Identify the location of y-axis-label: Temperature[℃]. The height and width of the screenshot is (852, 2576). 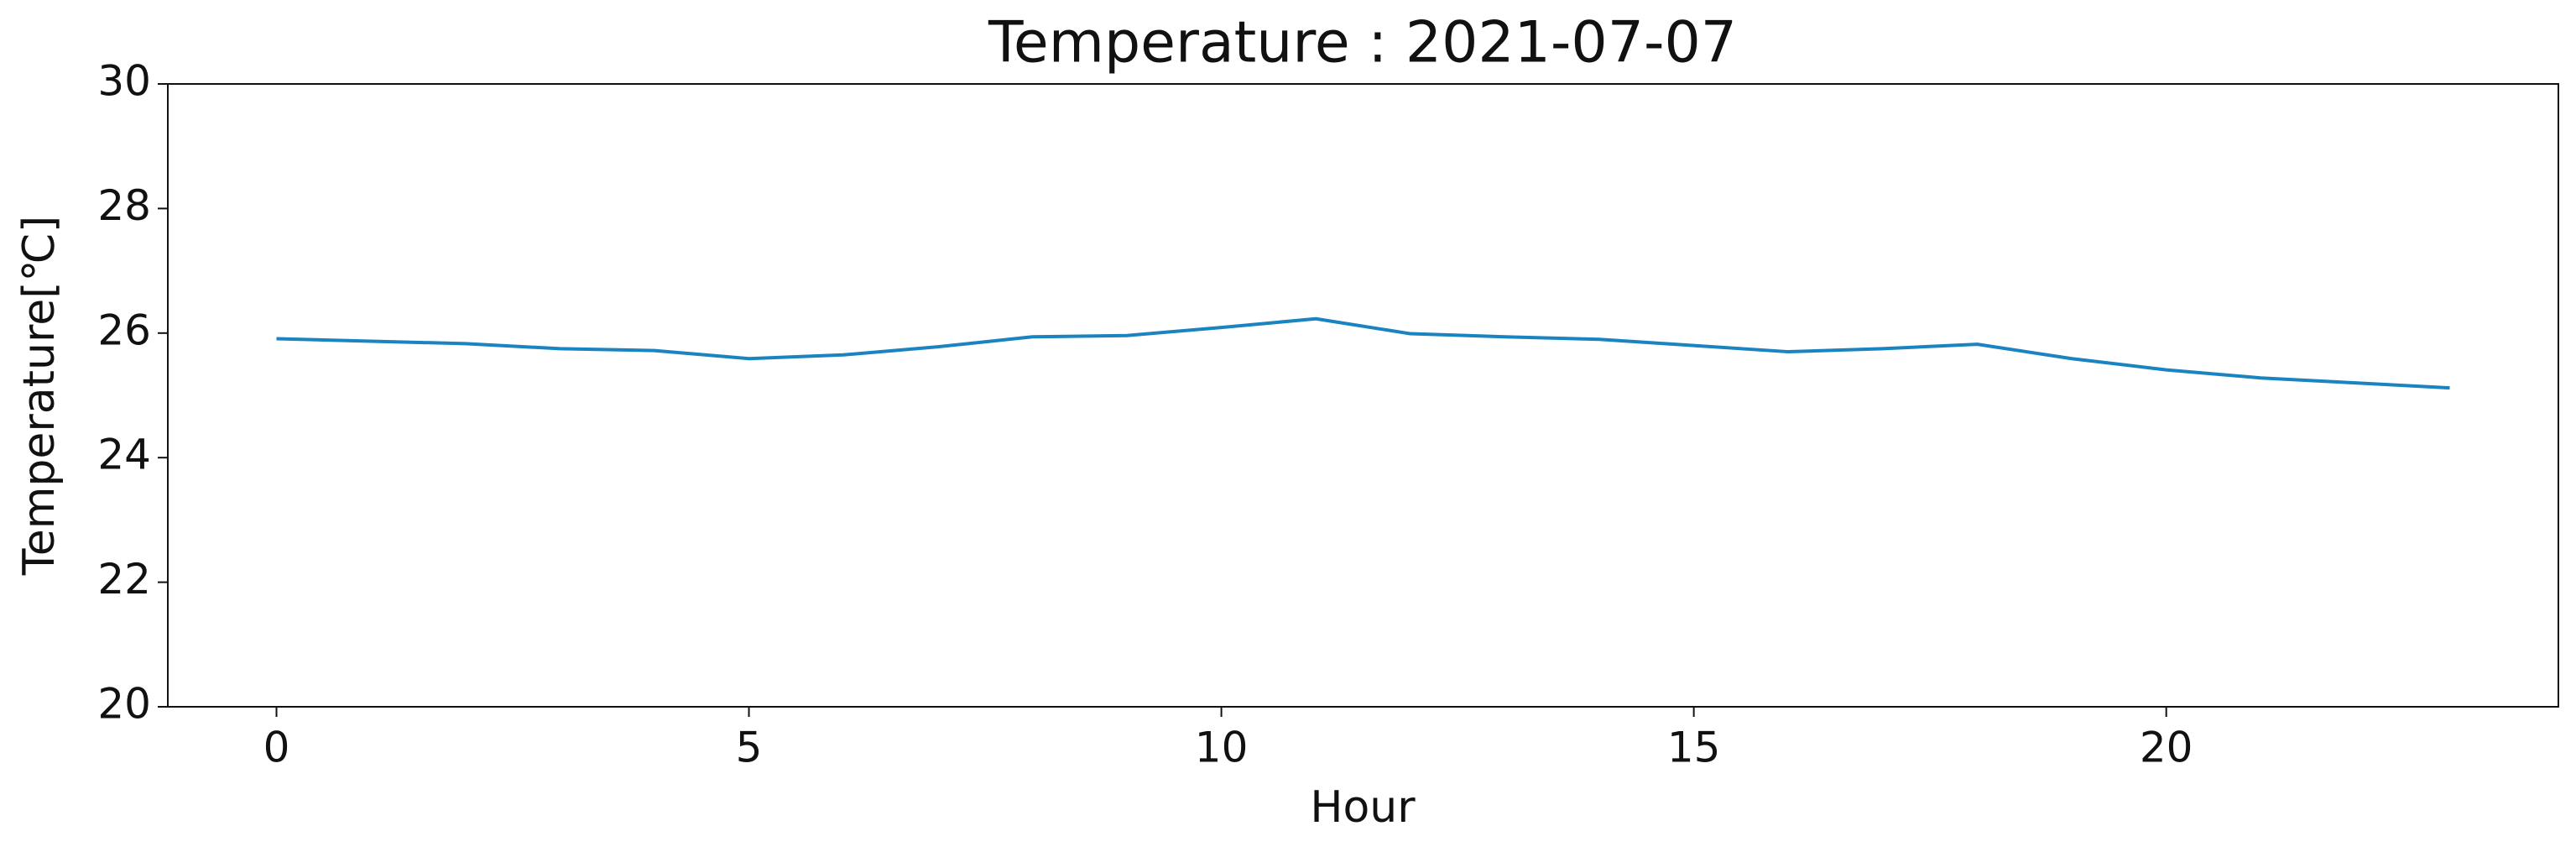
(39, 396).